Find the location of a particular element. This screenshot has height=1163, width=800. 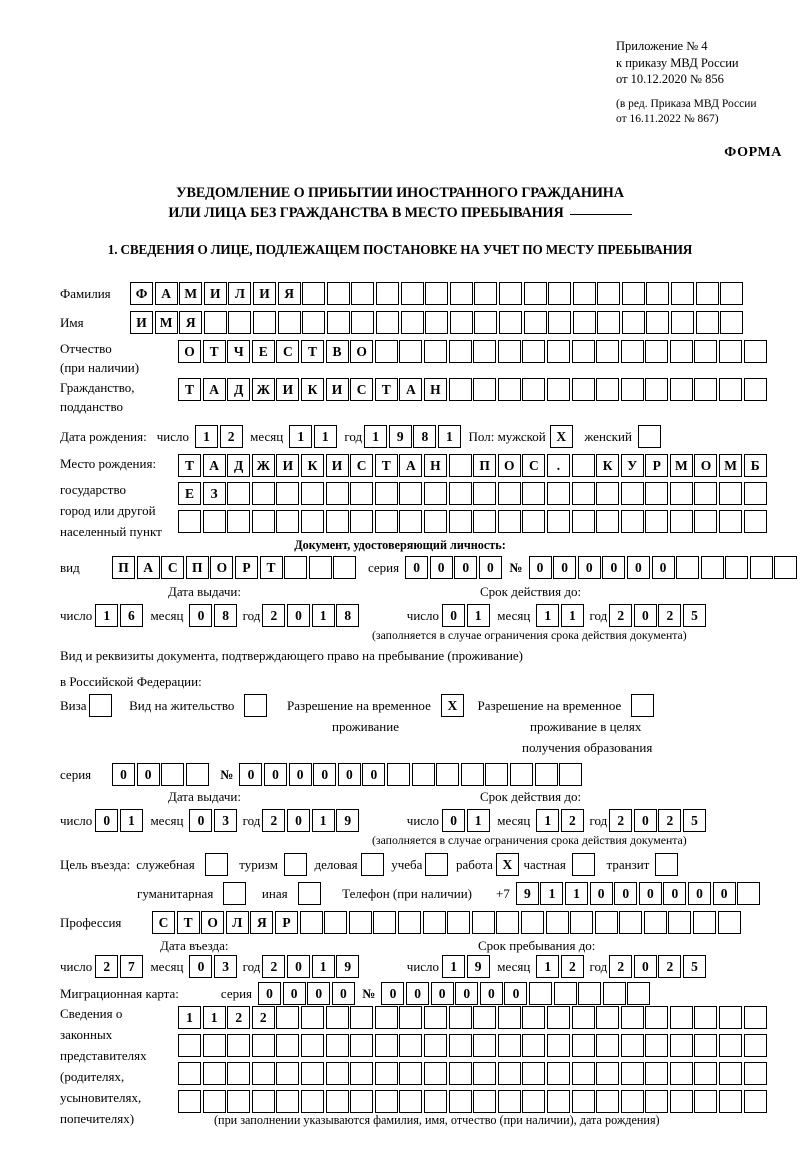

char-cell: К is located at coordinates (608, 465).